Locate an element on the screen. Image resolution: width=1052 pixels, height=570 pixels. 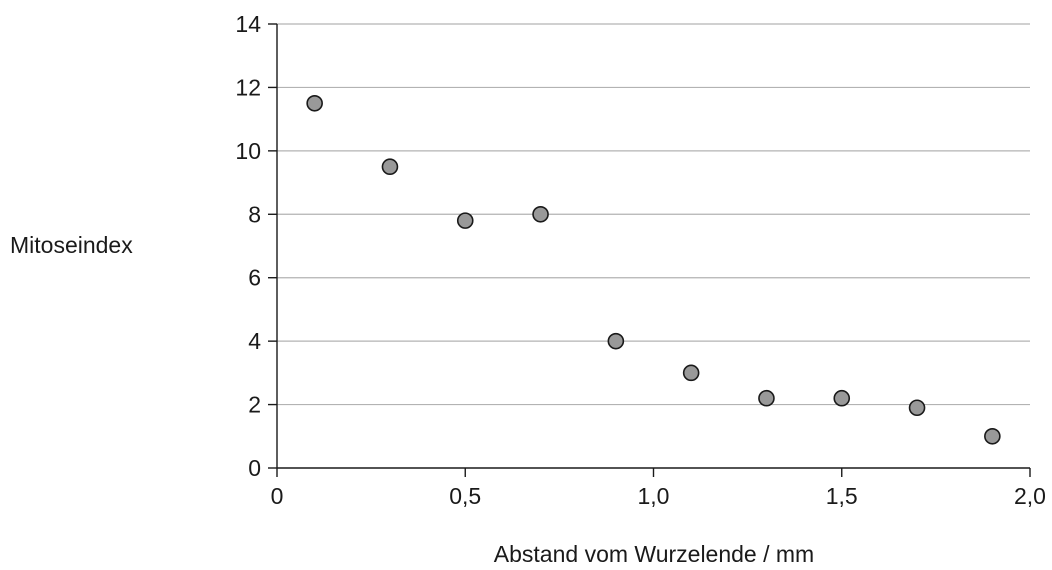
y-axis-title: Mitoseindex is located at coordinates (71, 245).